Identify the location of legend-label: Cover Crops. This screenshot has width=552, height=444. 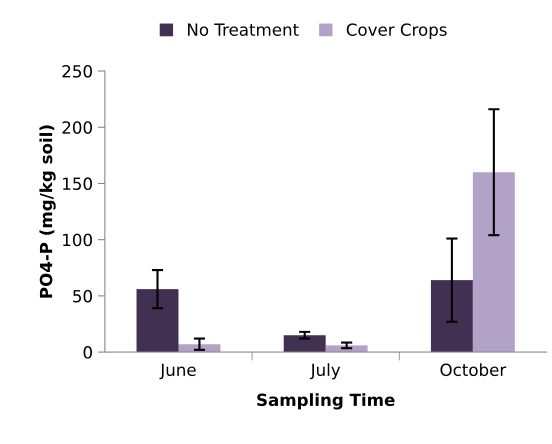
(396, 31).